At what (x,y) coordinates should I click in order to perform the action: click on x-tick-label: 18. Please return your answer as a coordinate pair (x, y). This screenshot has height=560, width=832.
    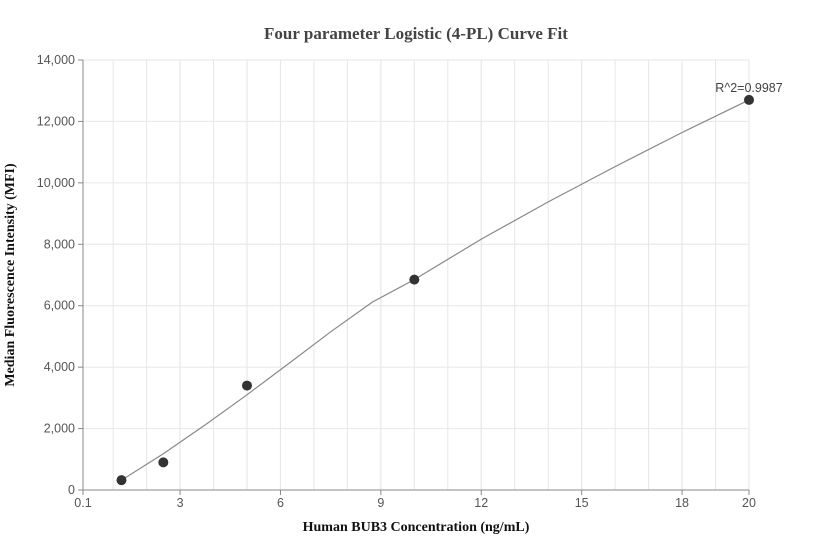
    Looking at the image, I should click on (682, 503).